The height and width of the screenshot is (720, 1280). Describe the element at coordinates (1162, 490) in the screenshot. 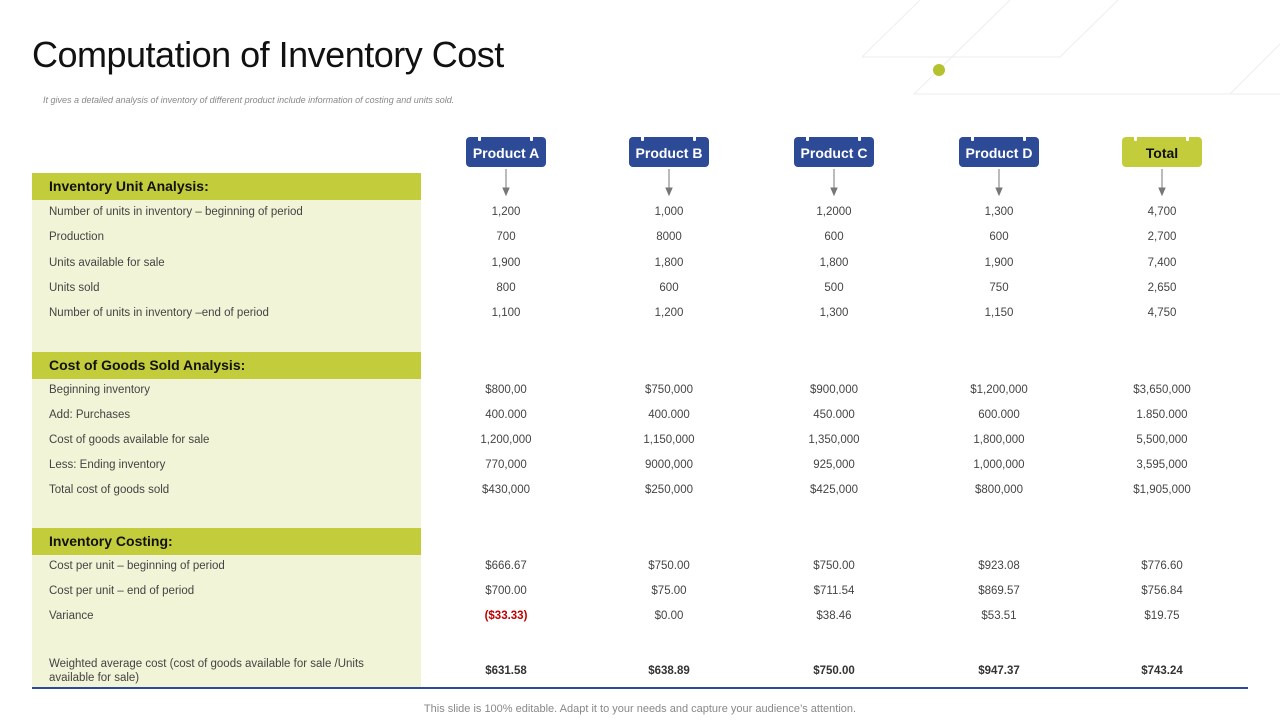

I see `cell-value: $1,905,000` at that location.